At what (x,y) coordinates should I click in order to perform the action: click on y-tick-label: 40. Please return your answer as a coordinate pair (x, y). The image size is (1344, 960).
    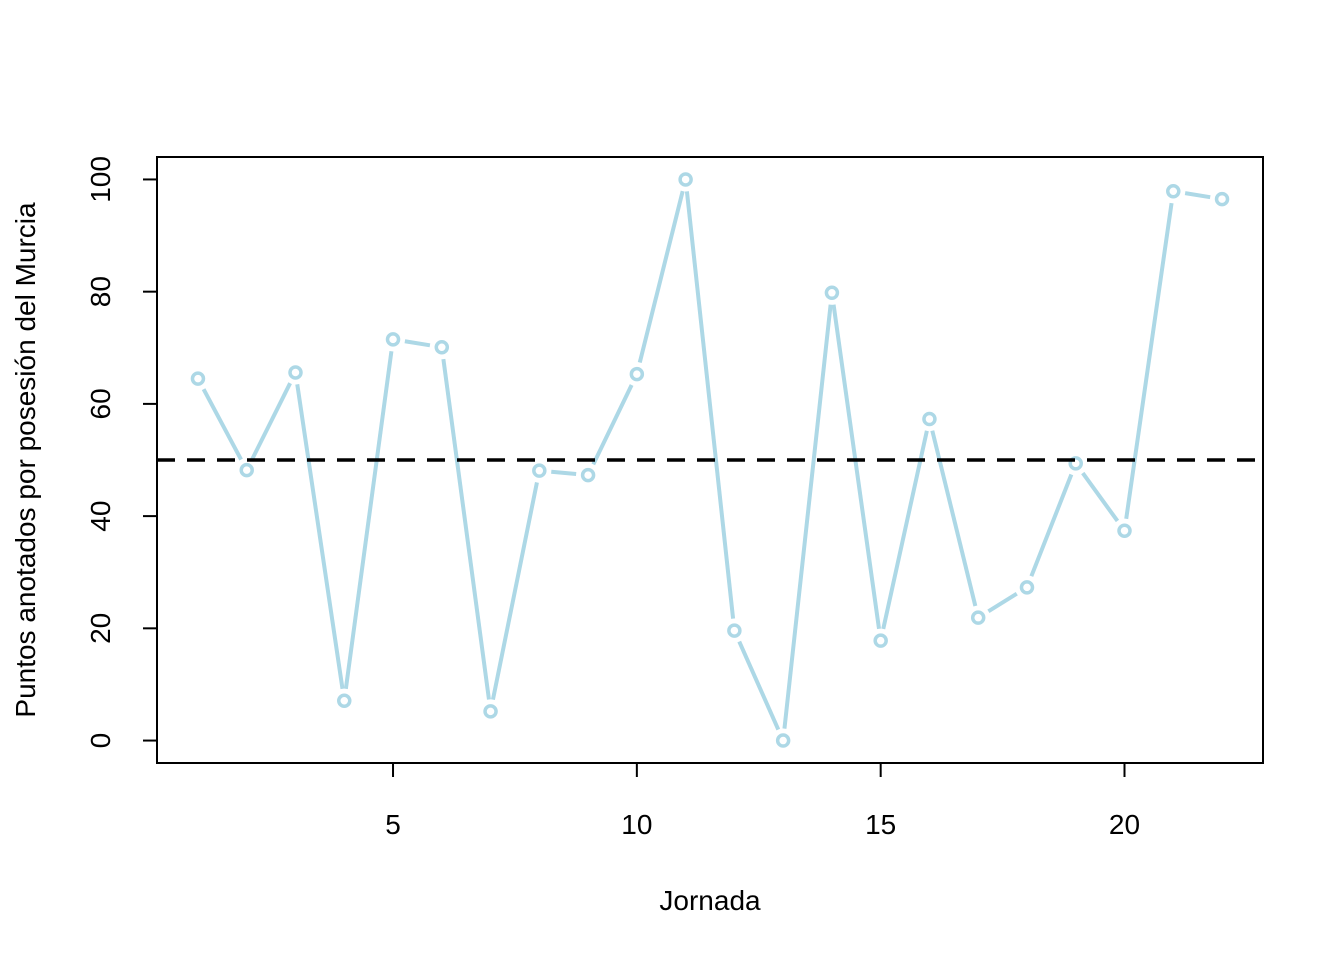
    Looking at the image, I should click on (100, 516).